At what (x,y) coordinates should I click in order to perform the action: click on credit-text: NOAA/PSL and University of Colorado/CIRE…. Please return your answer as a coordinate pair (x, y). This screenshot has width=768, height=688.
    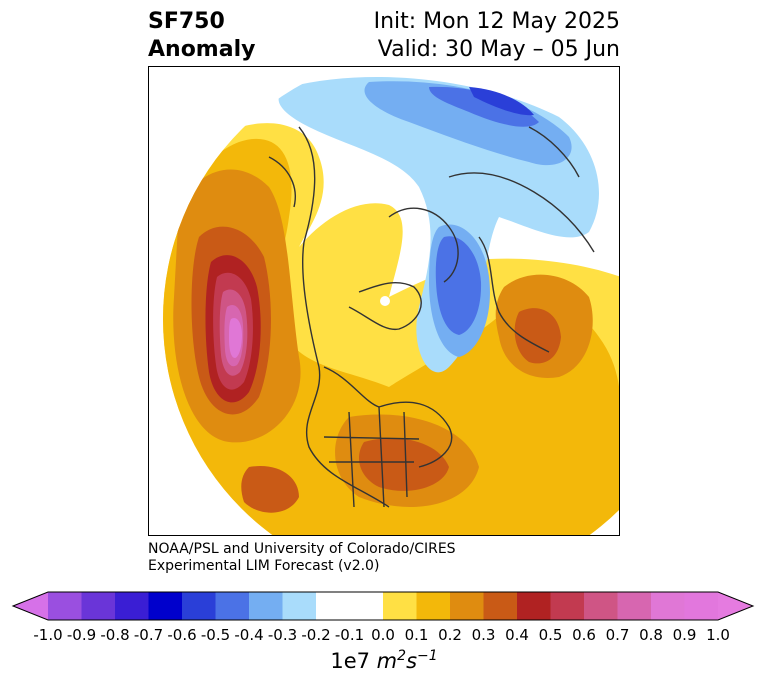
    Looking at the image, I should click on (302, 558).